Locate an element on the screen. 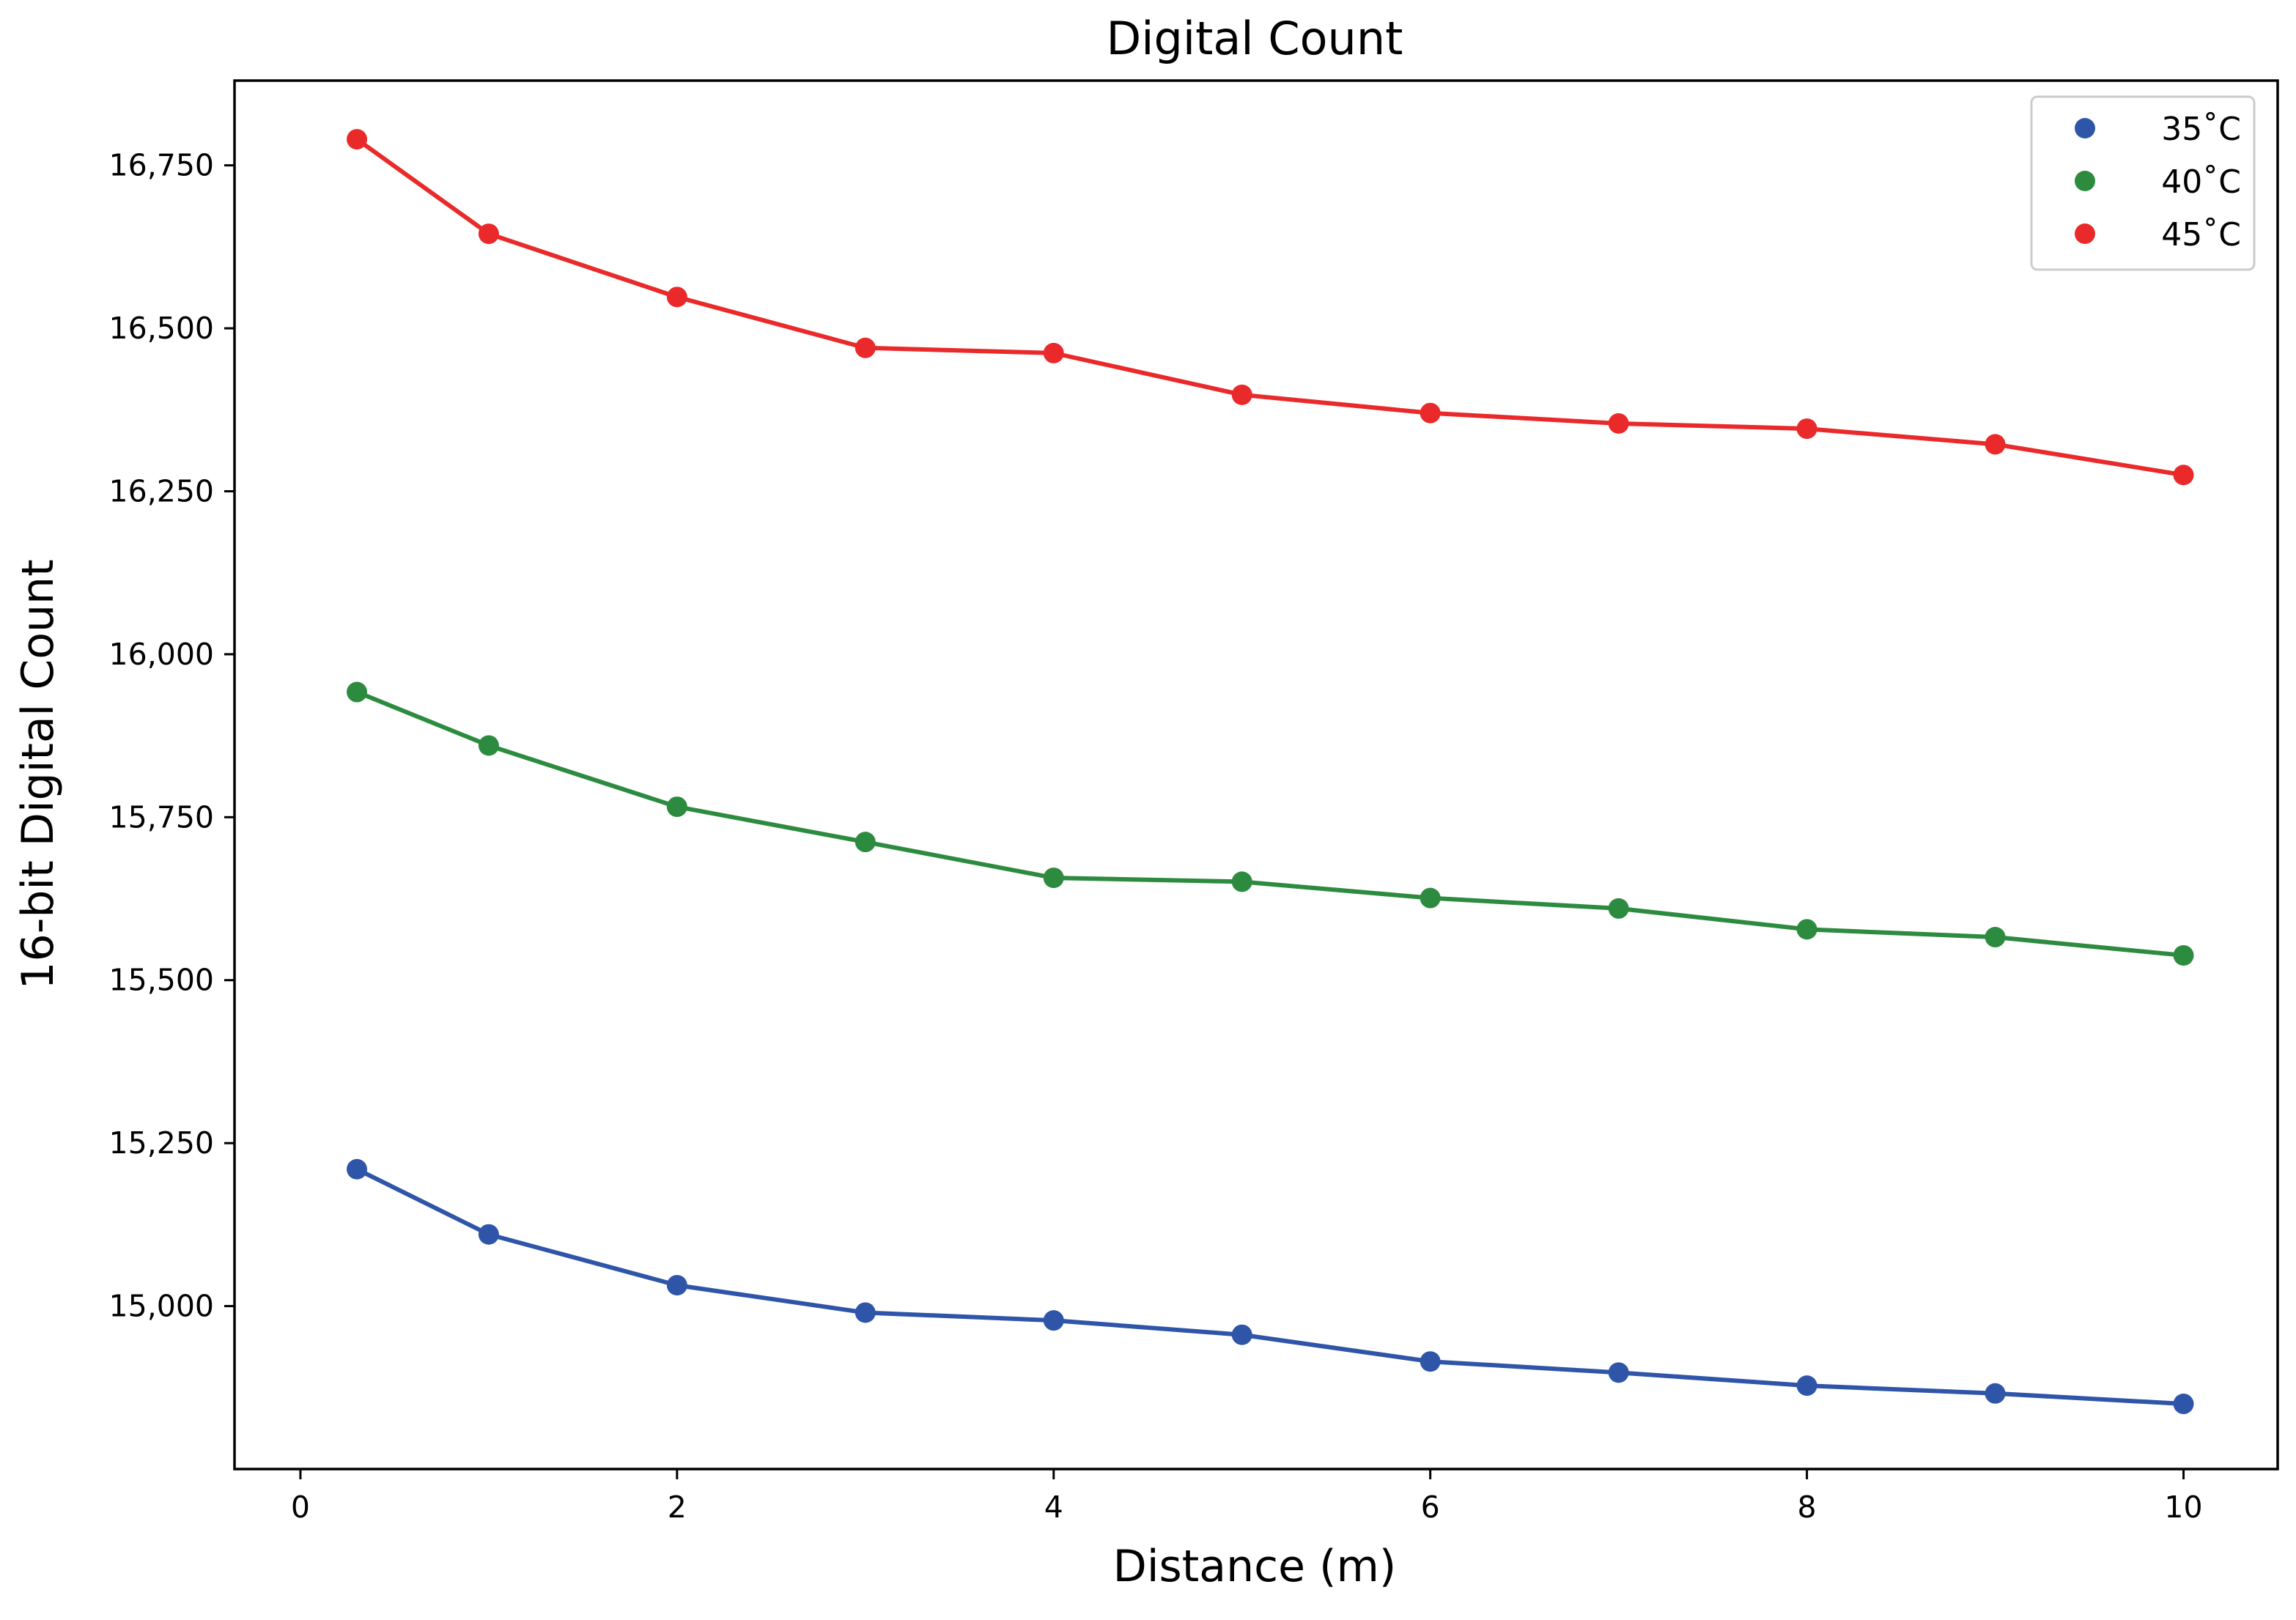  legend-label: 35˚C is located at coordinates (2201, 129).